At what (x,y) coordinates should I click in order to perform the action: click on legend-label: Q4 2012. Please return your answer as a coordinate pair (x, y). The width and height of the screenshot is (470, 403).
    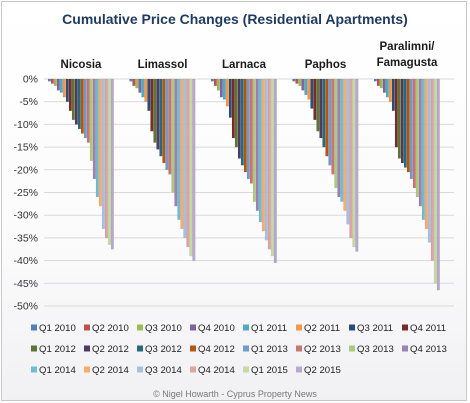
    Looking at the image, I should click on (216, 349).